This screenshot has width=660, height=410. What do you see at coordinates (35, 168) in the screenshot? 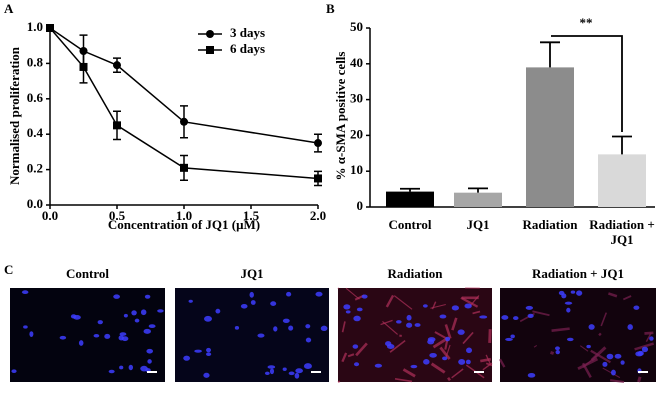
I see `y-tick-label: 0.2` at bounding box center [35, 168].